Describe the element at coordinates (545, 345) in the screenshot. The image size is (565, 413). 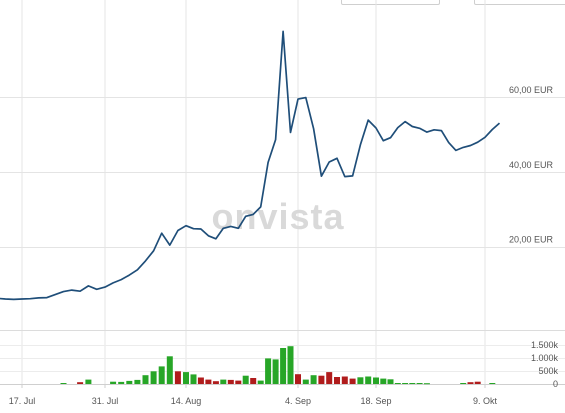
I see `volume-tick-label: 1.500k` at that location.